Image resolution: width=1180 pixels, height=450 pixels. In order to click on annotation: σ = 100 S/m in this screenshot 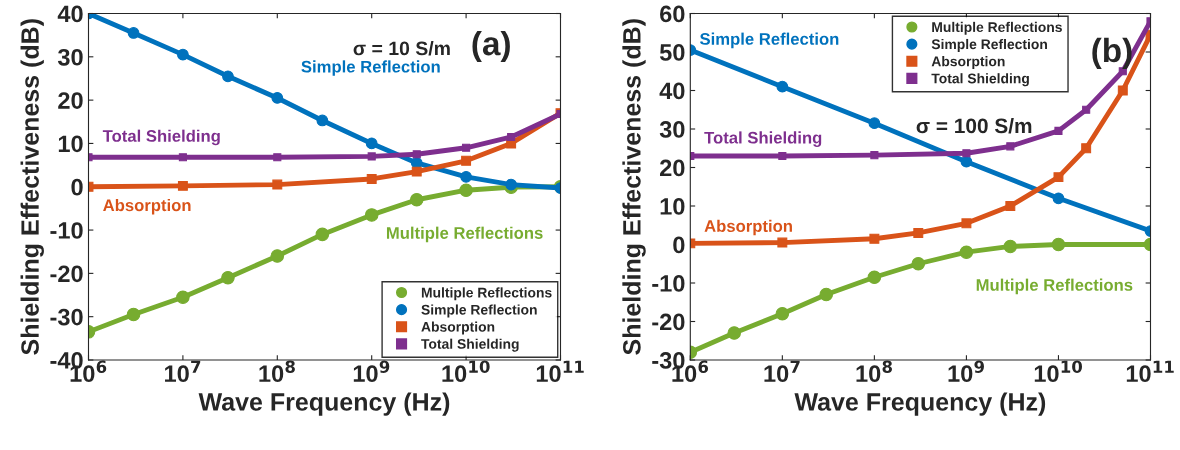, I will do `click(974, 125)`.